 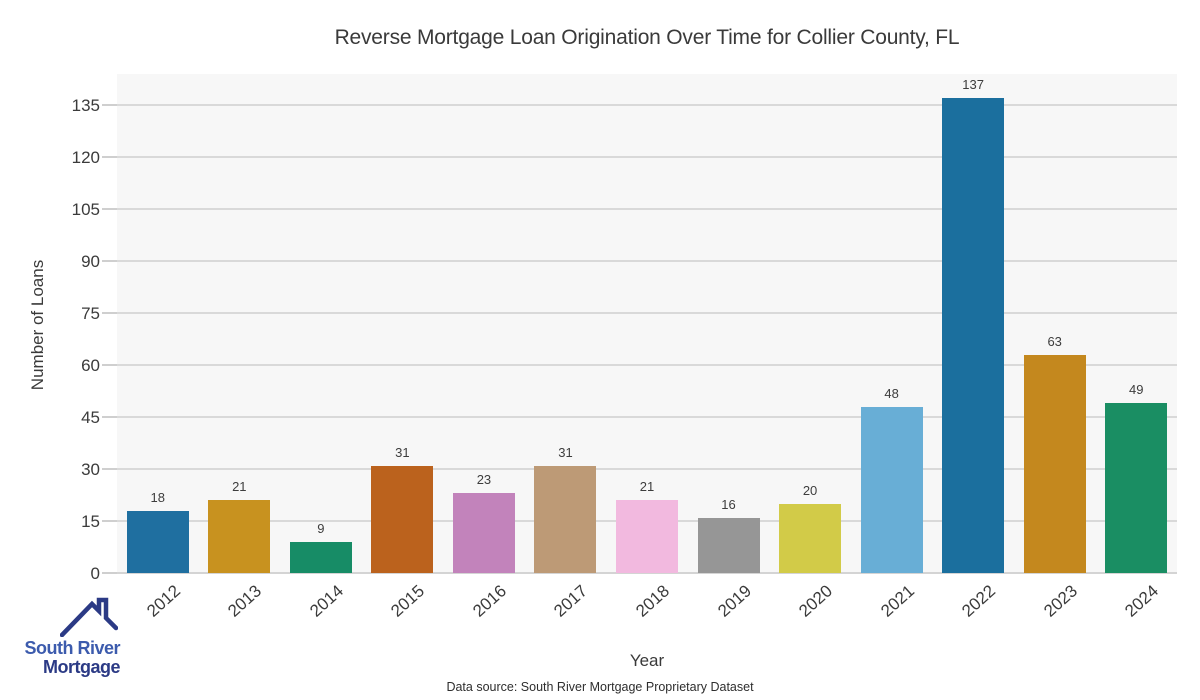 I want to click on x-tick-label-2022: 2022, so click(x=979, y=601).